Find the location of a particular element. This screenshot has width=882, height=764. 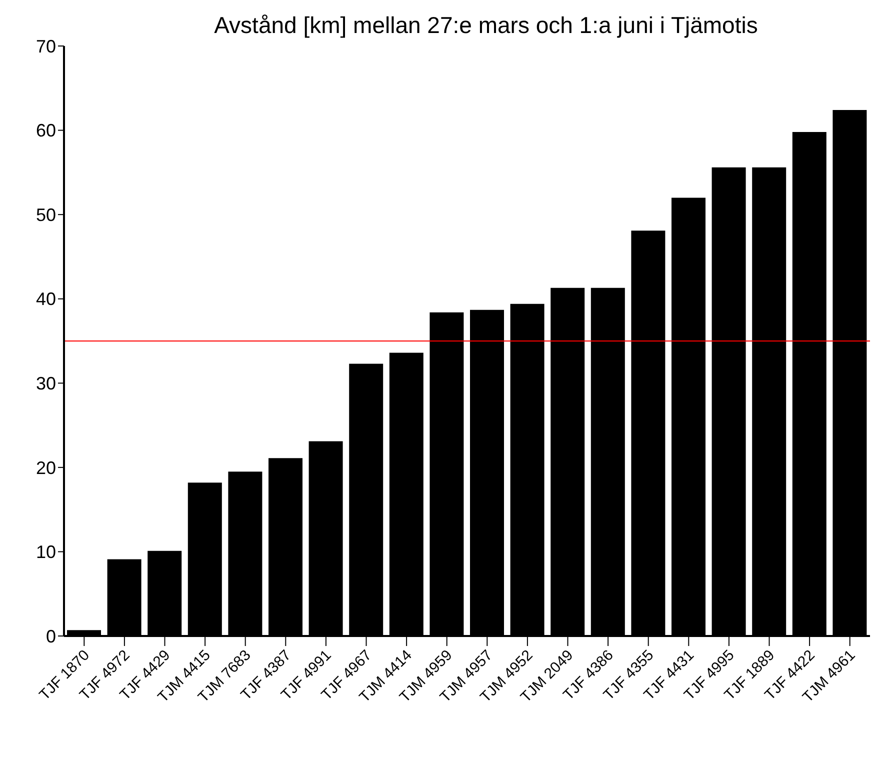

y-tick-label: 20 is located at coordinates (46, 468).